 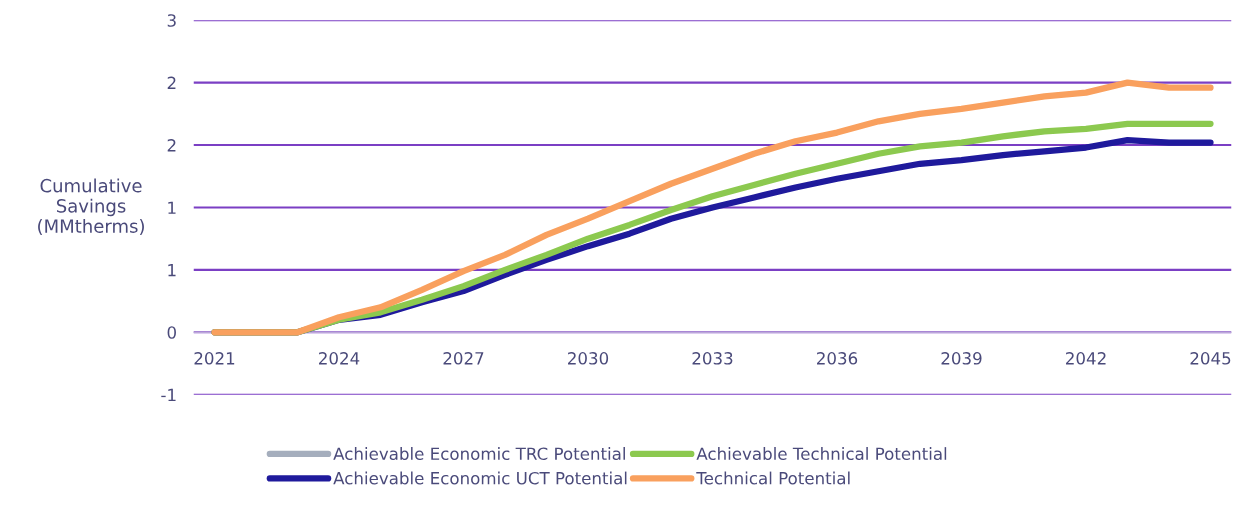 I want to click on x-tick-label: 2021, so click(x=214, y=358).